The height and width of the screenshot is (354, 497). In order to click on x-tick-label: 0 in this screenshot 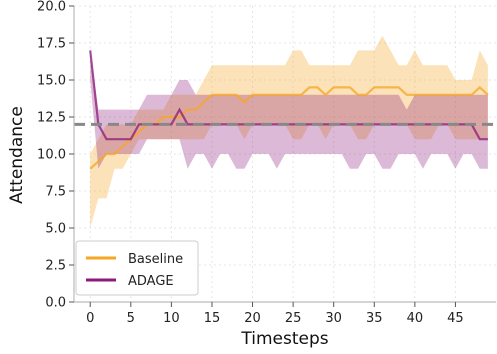, I will do `click(90, 318)`.